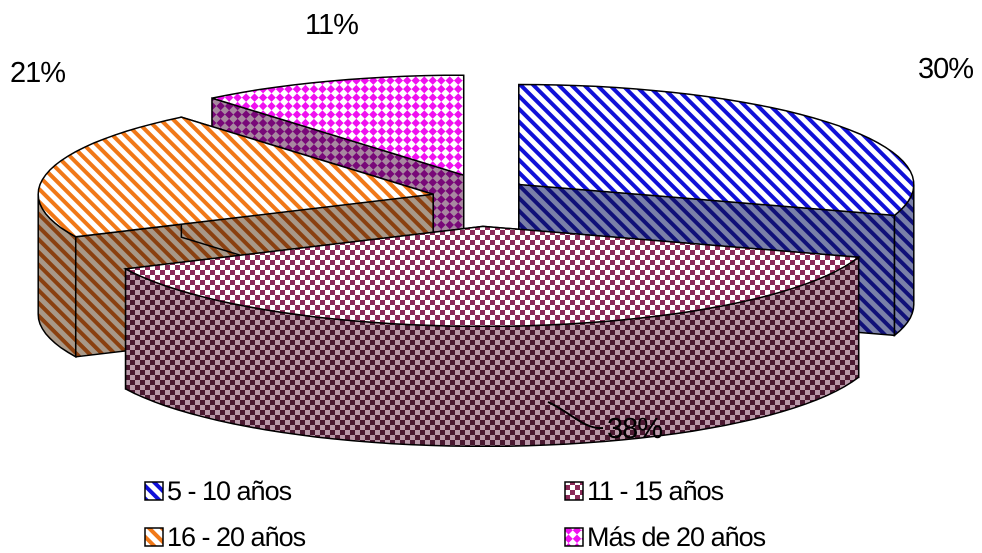  Describe the element at coordinates (331, 25) in the screenshot. I see `data-label-mas-20: 11%` at that location.